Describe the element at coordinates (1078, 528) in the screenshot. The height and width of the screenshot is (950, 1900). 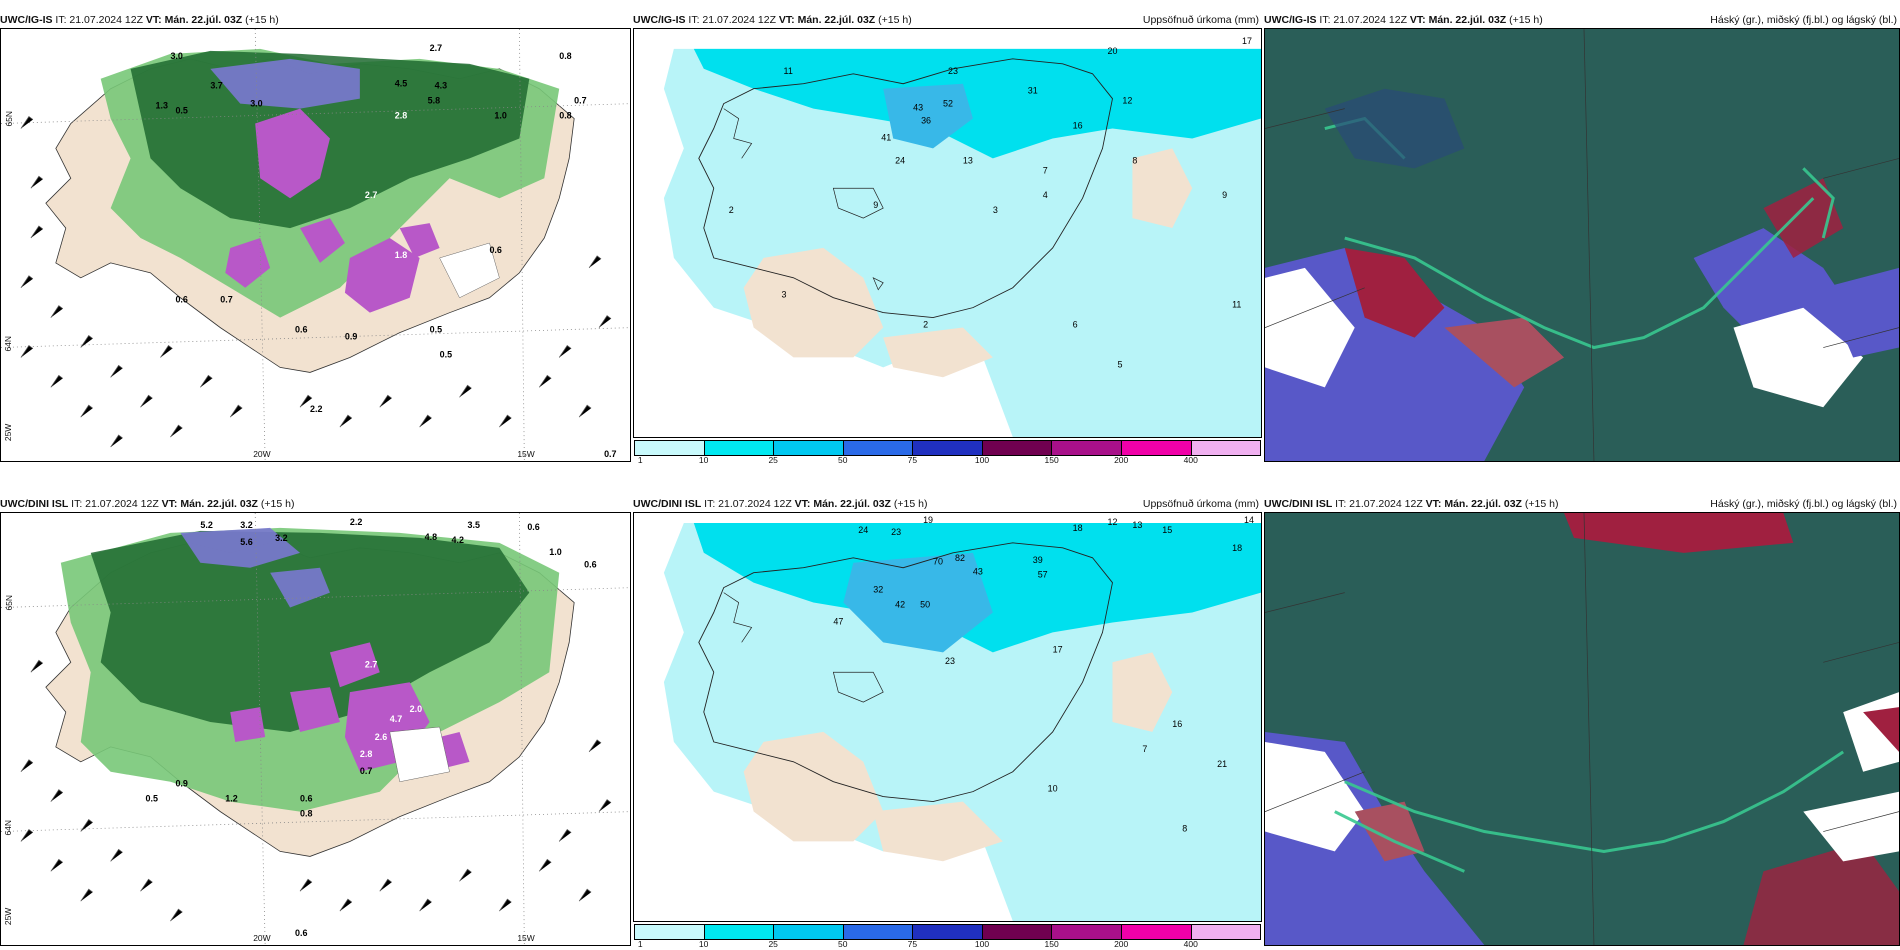
I see `value-label: 18` at that location.